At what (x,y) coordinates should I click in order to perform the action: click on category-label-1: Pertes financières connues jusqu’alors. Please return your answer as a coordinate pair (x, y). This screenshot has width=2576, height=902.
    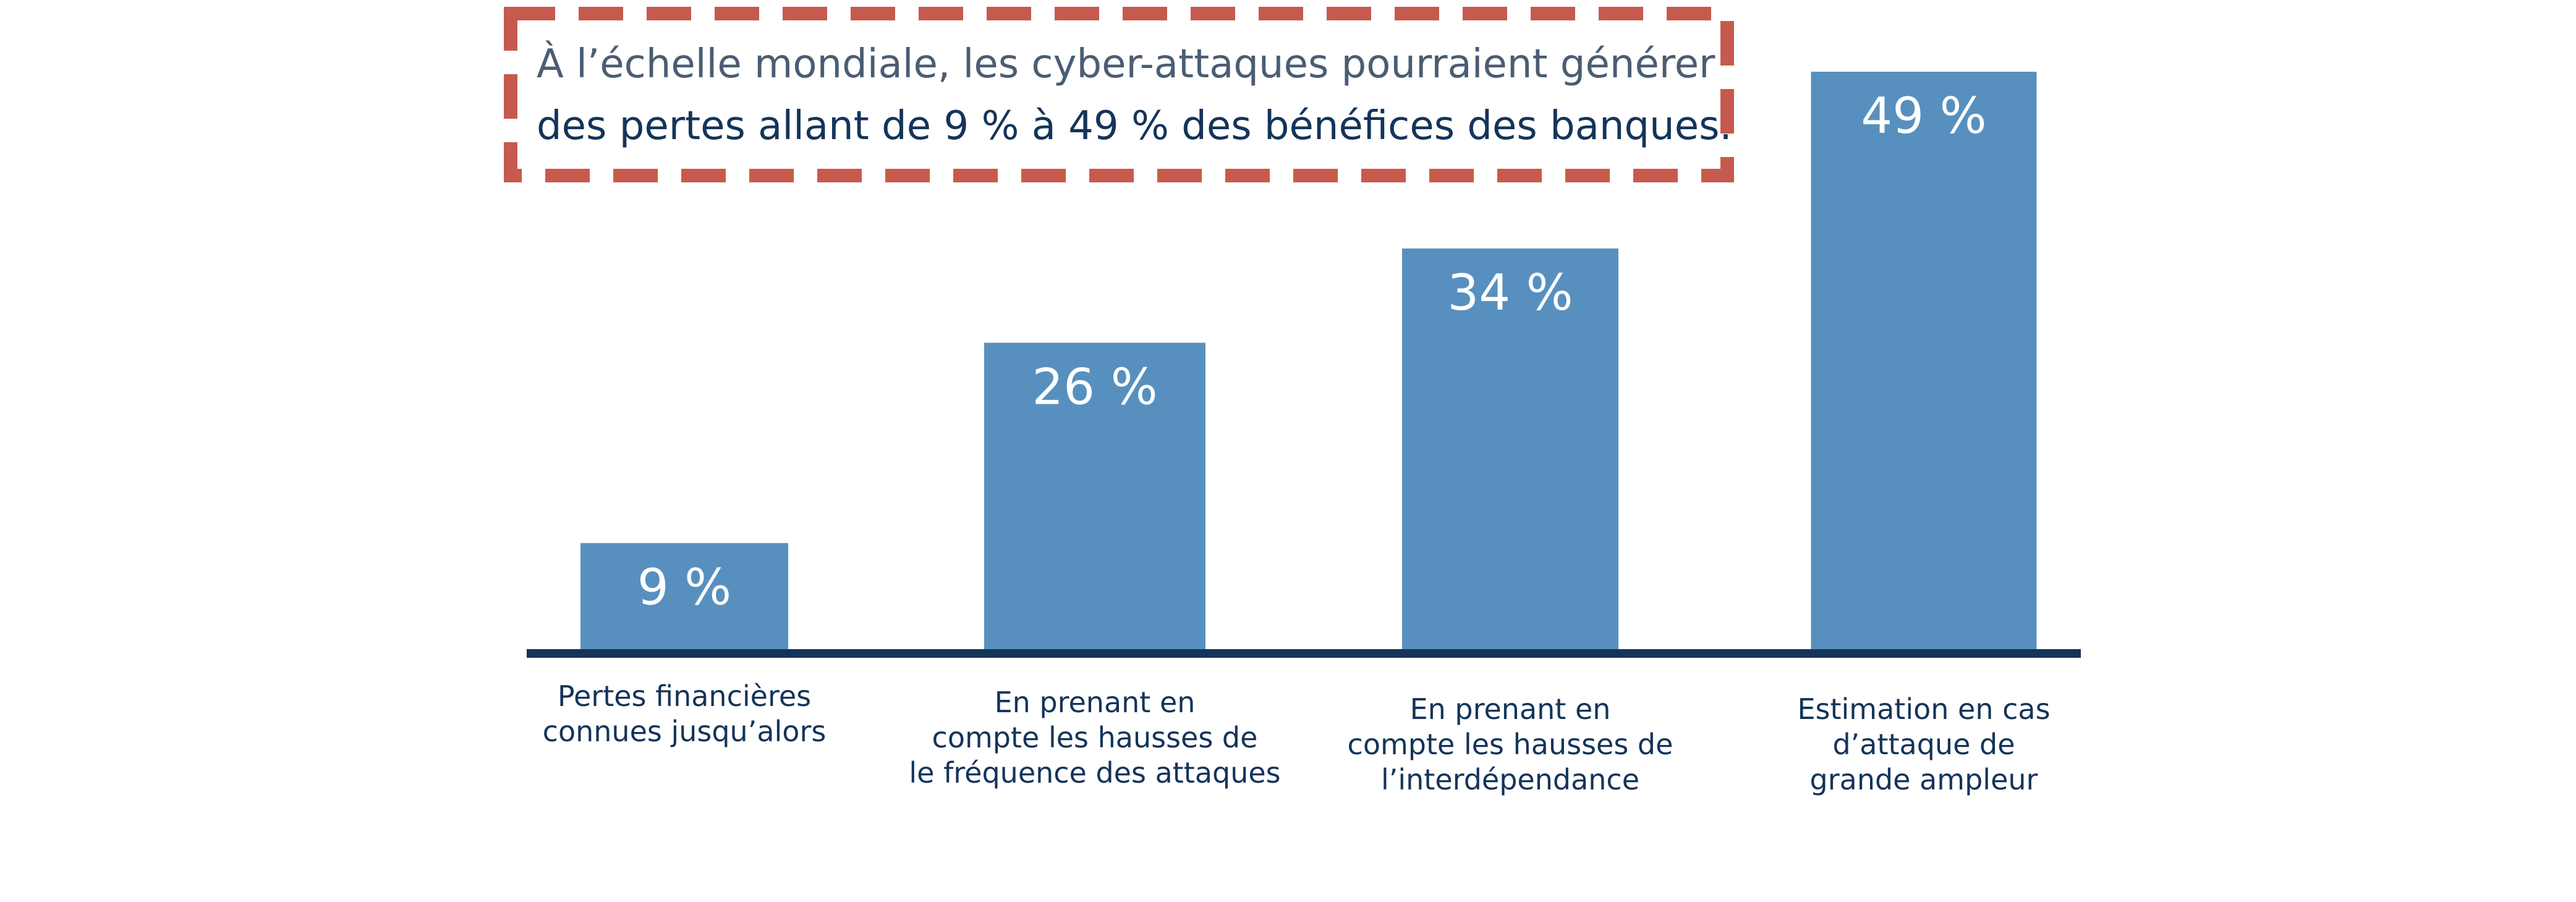
    Looking at the image, I should click on (685, 713).